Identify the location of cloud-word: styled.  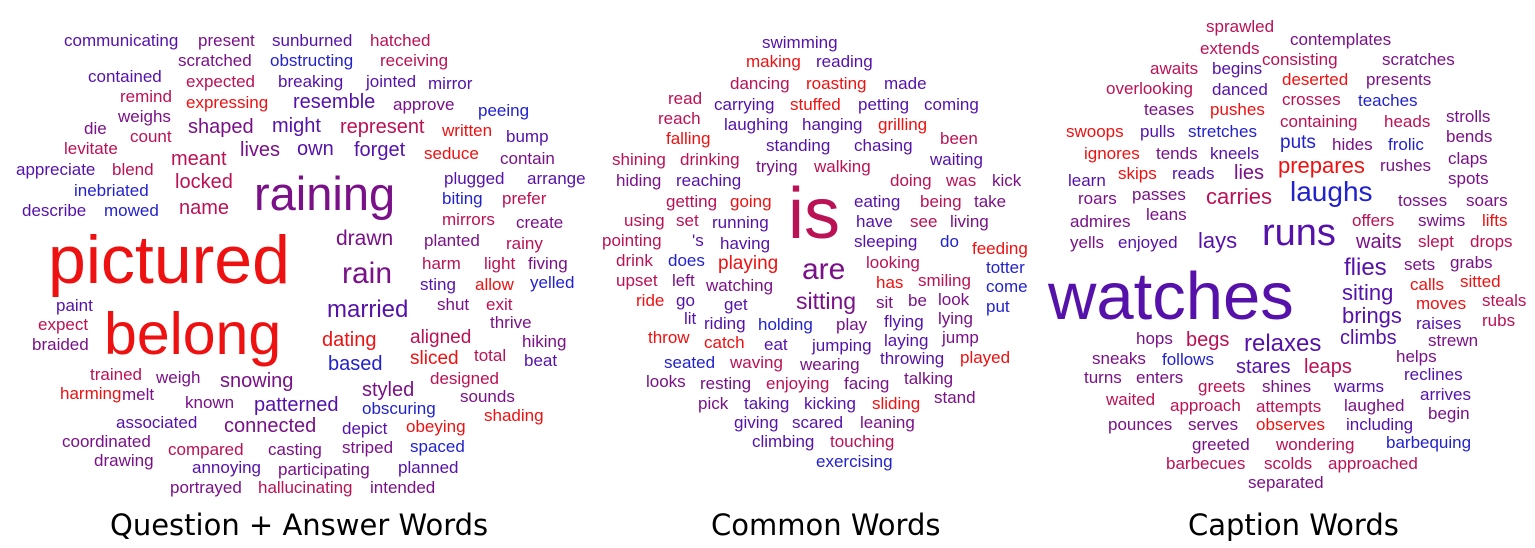
(388, 390).